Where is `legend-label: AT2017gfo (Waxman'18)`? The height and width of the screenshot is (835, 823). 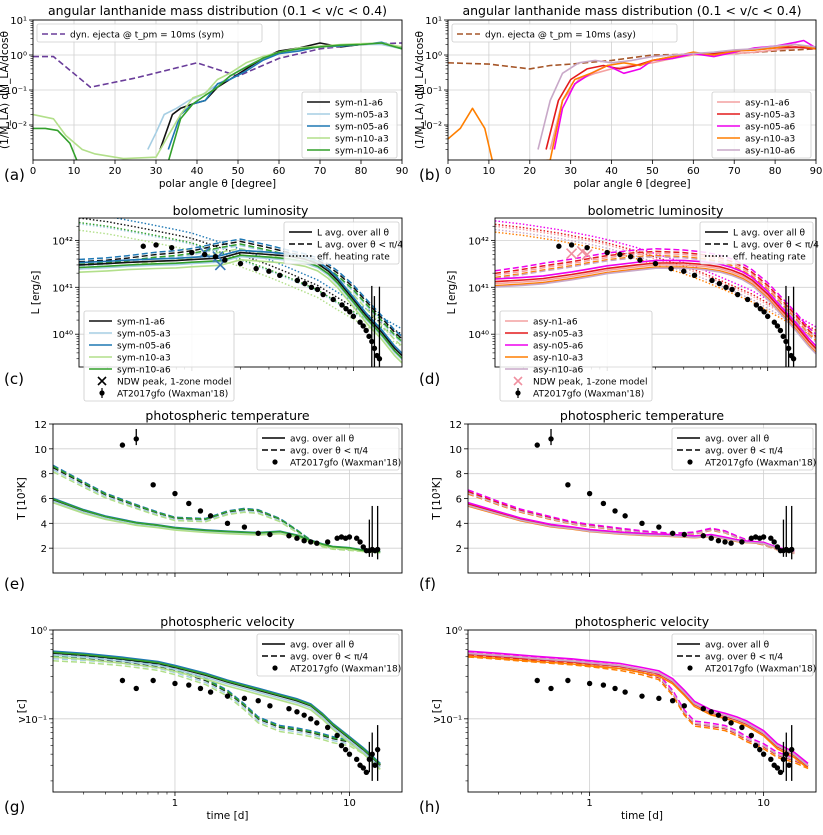
legend-label: AT2017gfo (Waxman'18) is located at coordinates (345, 670).